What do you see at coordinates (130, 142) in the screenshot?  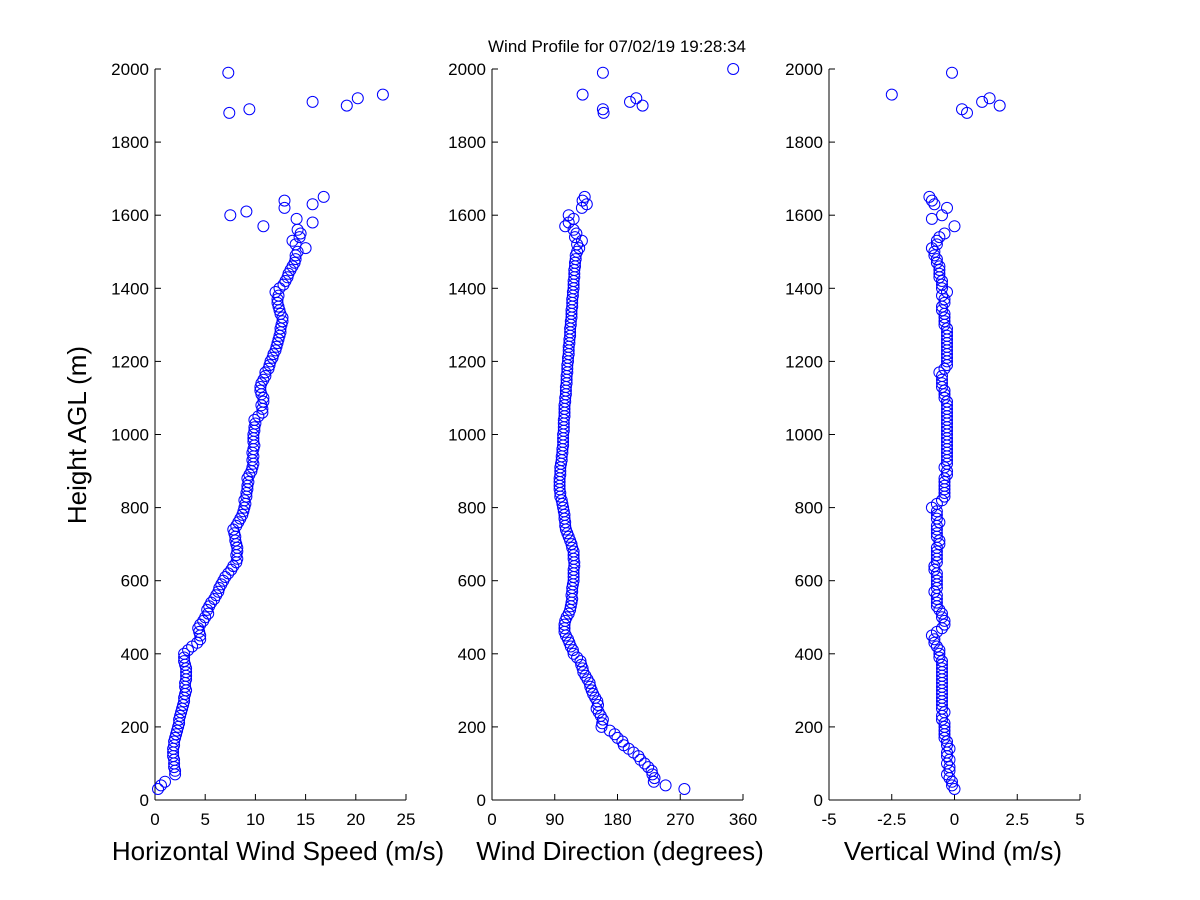 I see `horizontal-wind-speed-y-tick-label: 1800` at bounding box center [130, 142].